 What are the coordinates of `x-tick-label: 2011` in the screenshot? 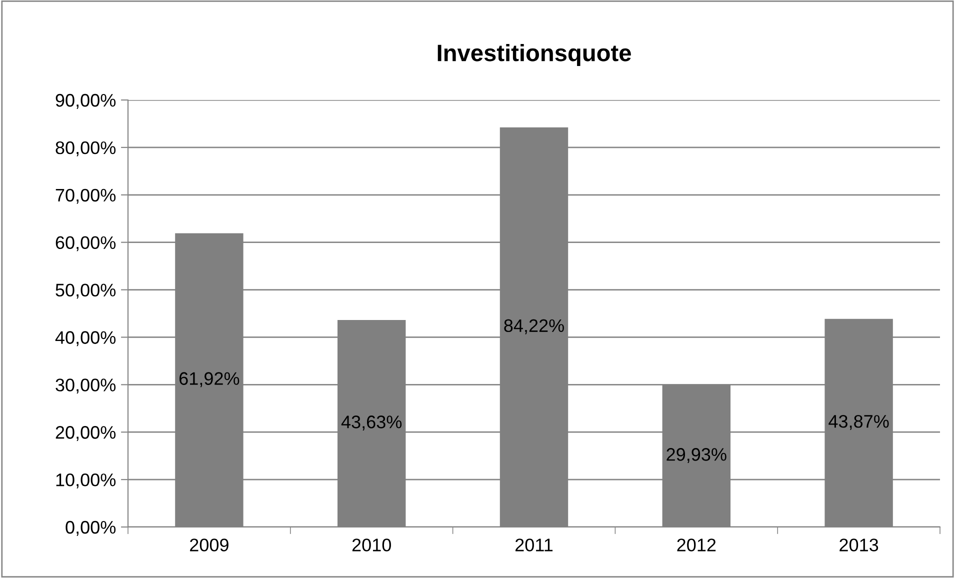 It's located at (534, 545).